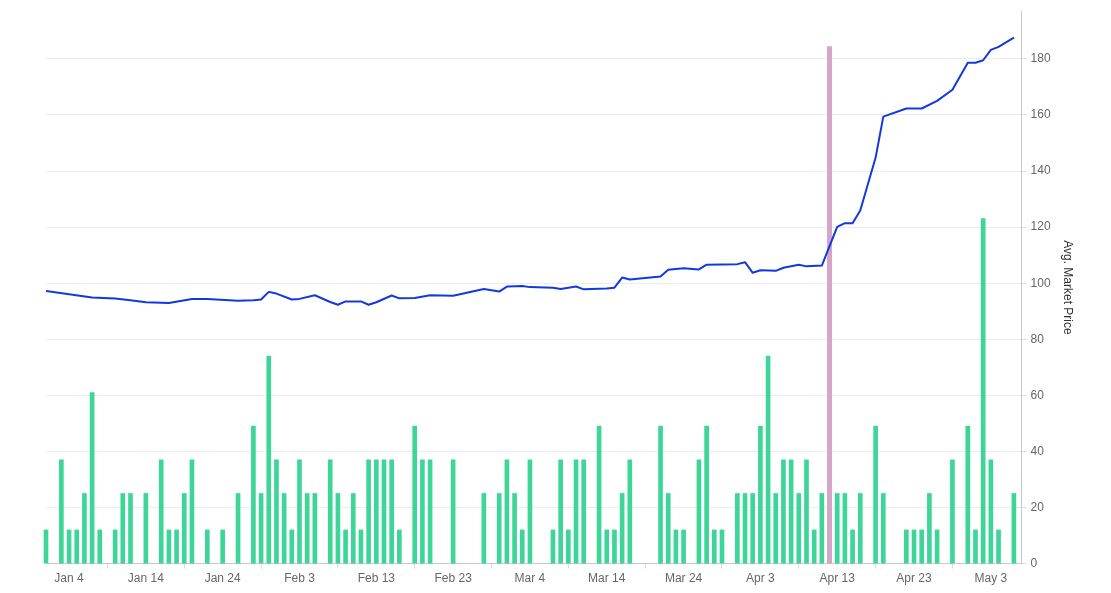 The image size is (1111, 593). Describe the element at coordinates (683, 578) in the screenshot. I see `x-tick-label: Mar 24` at that location.